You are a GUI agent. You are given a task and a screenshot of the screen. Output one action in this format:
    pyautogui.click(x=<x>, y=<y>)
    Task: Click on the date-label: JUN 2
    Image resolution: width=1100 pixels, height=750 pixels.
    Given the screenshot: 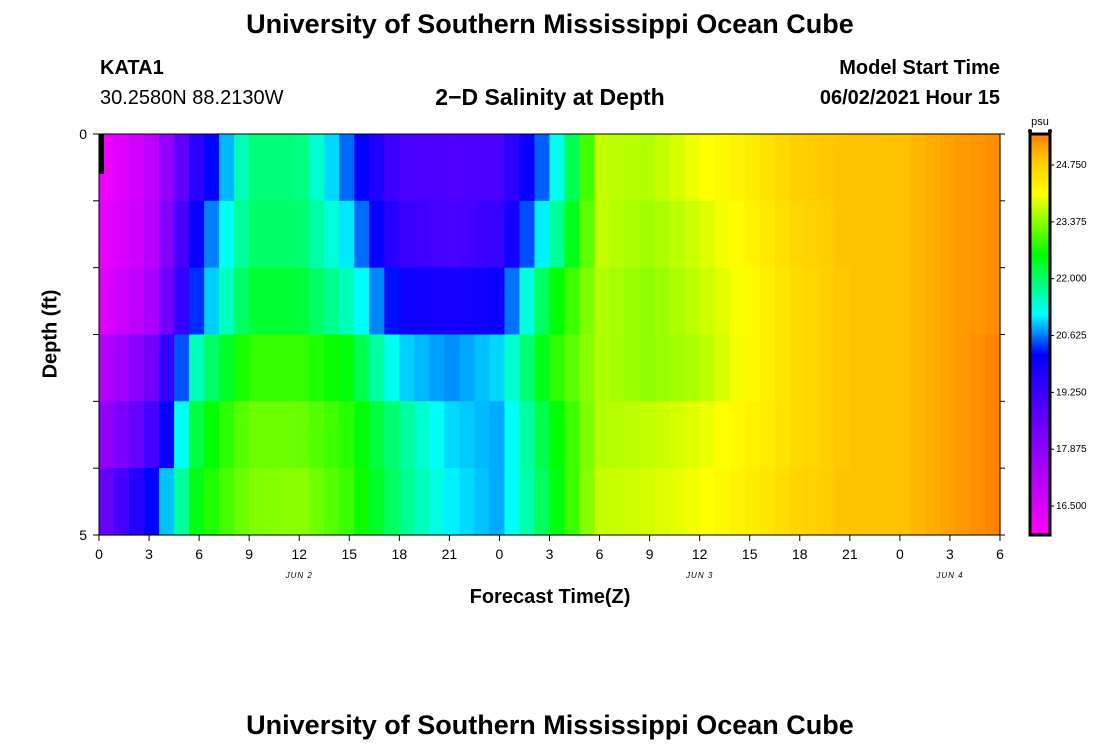 What is the action you would take?
    pyautogui.click(x=299, y=575)
    